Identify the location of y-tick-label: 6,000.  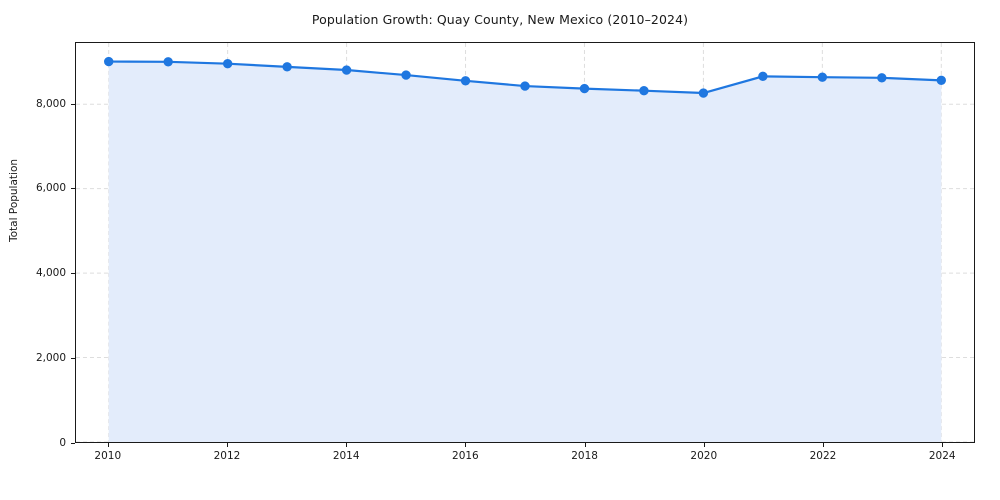
(50, 188).